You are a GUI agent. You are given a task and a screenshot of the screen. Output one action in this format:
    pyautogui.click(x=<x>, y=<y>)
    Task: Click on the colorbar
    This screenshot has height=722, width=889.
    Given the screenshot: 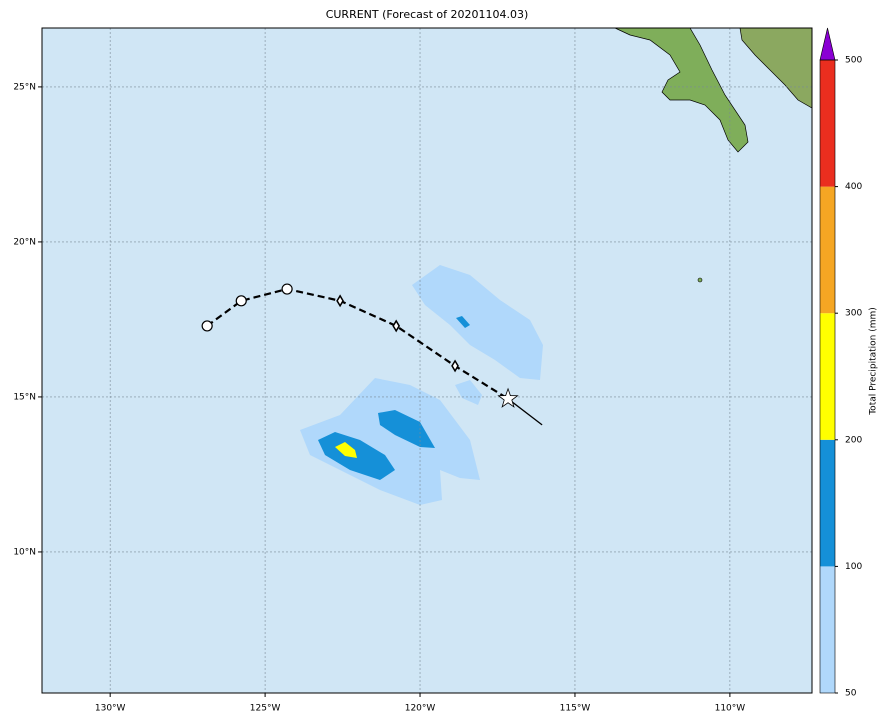 What is the action you would take?
    pyautogui.click(x=828, y=360)
    